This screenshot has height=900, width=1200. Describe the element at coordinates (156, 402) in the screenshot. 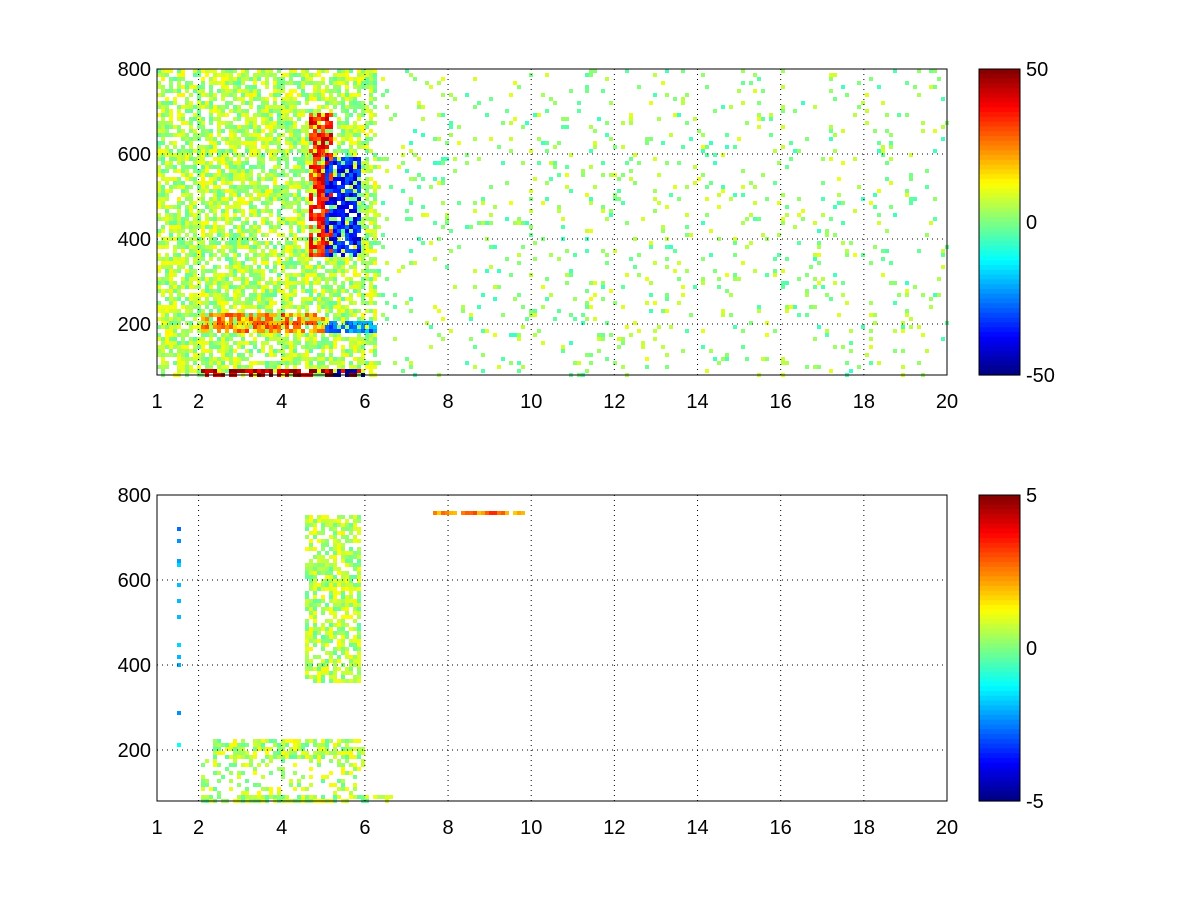

I see `x-tick-label: 1` at that location.